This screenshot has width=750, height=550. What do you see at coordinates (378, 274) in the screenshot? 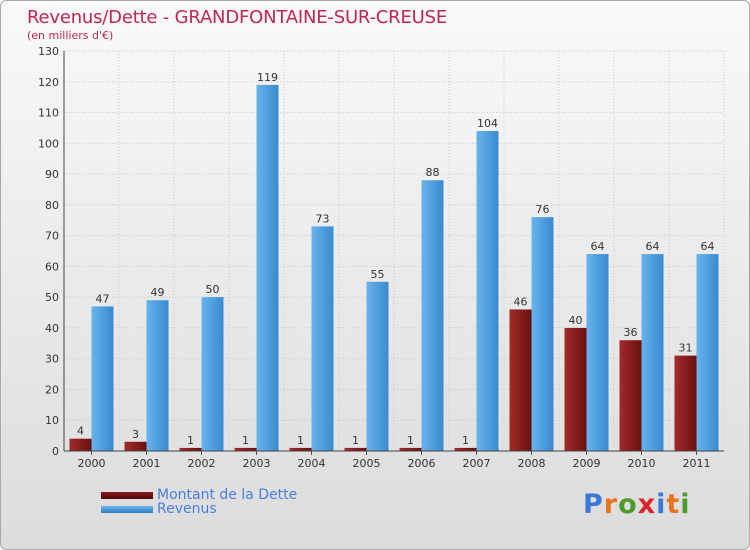
I see `data-label-revenue: 55` at bounding box center [378, 274].